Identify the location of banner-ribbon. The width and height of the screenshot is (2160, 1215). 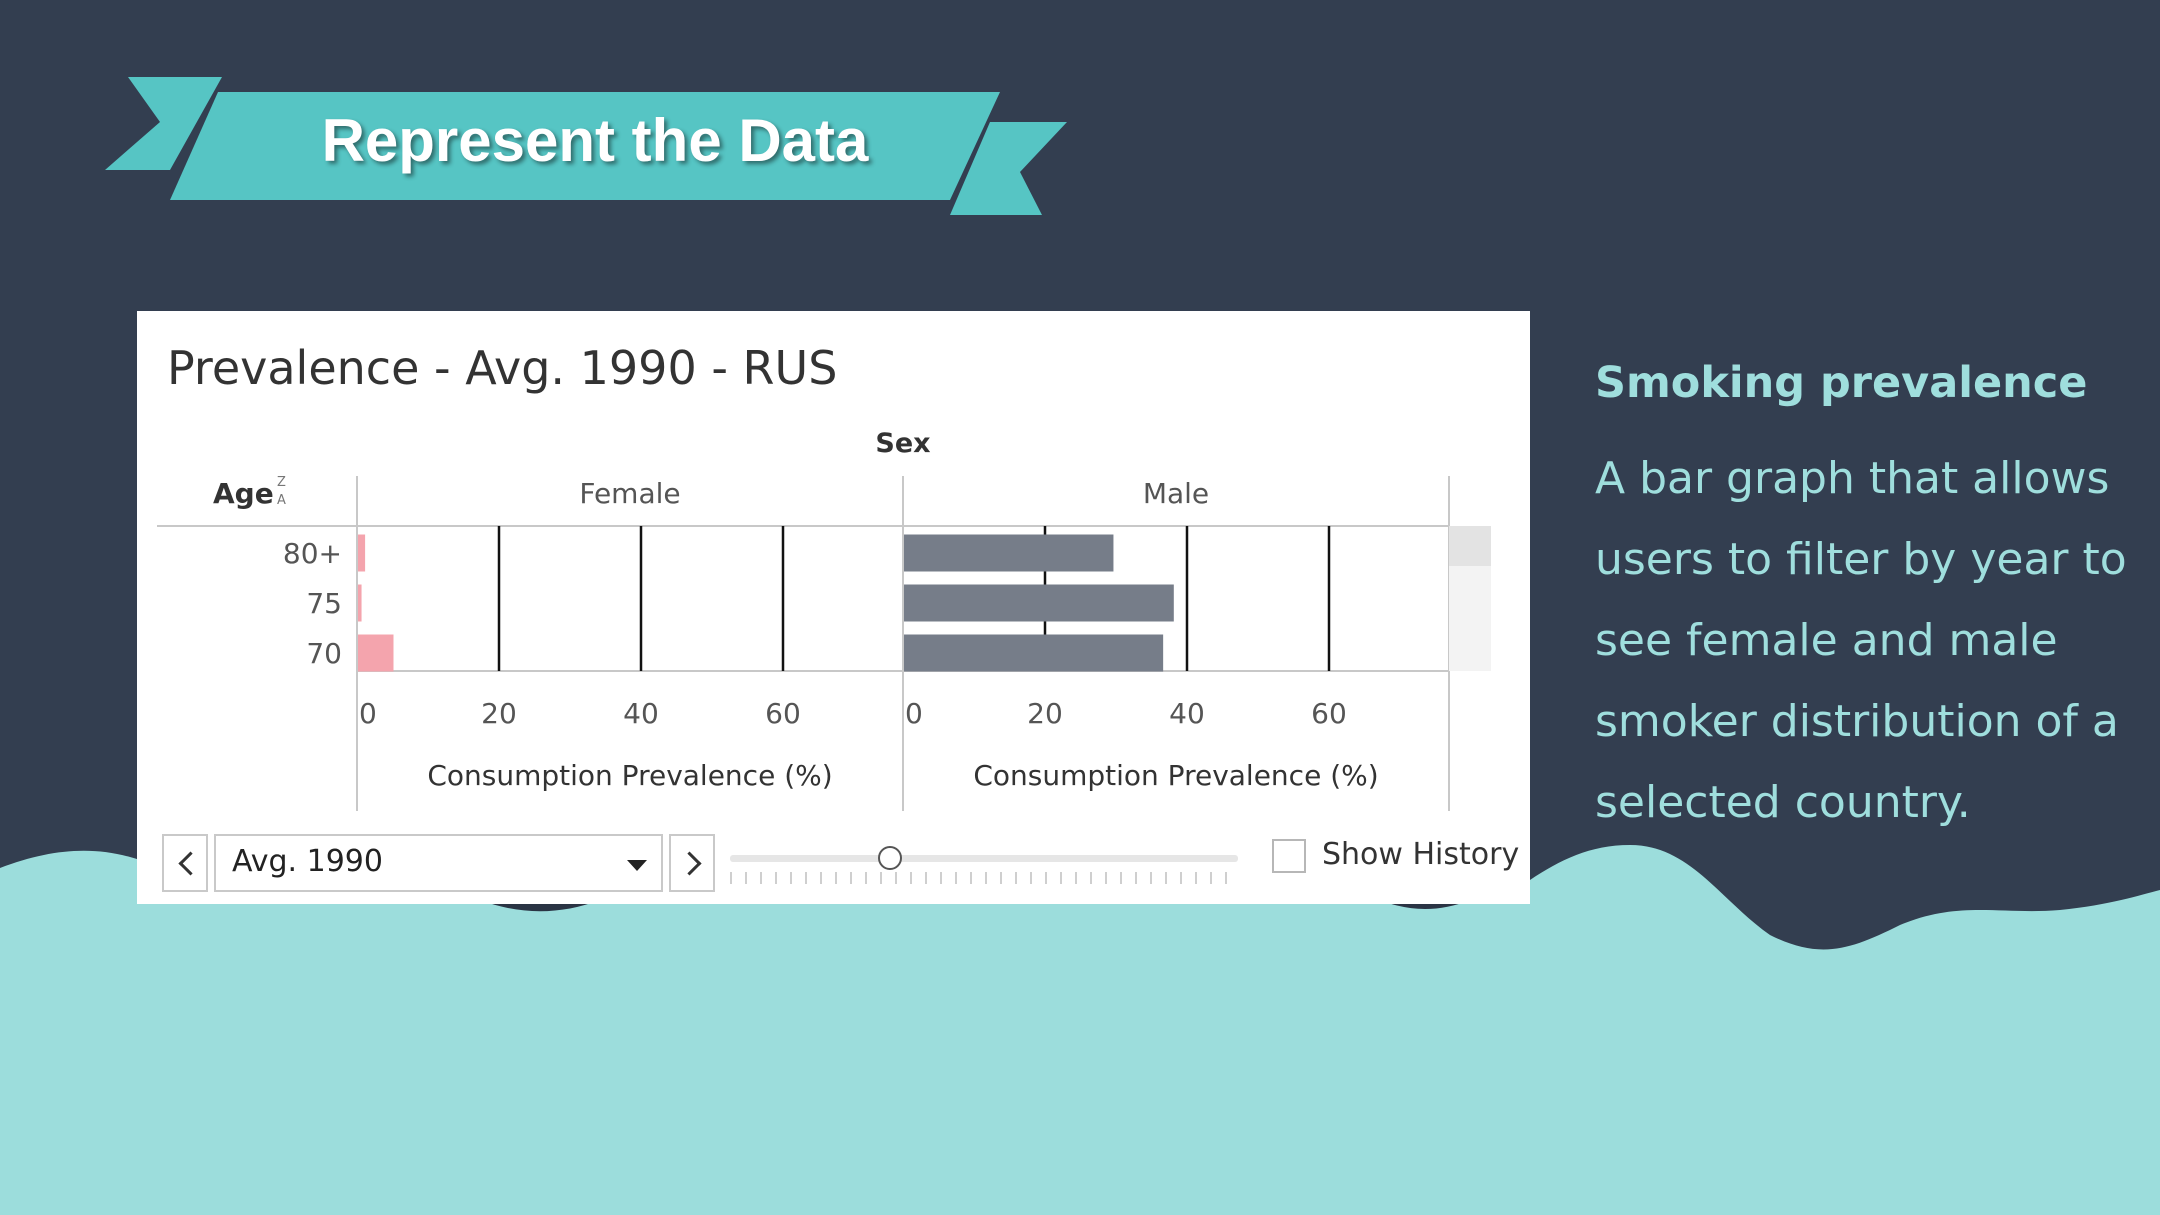
(586, 146).